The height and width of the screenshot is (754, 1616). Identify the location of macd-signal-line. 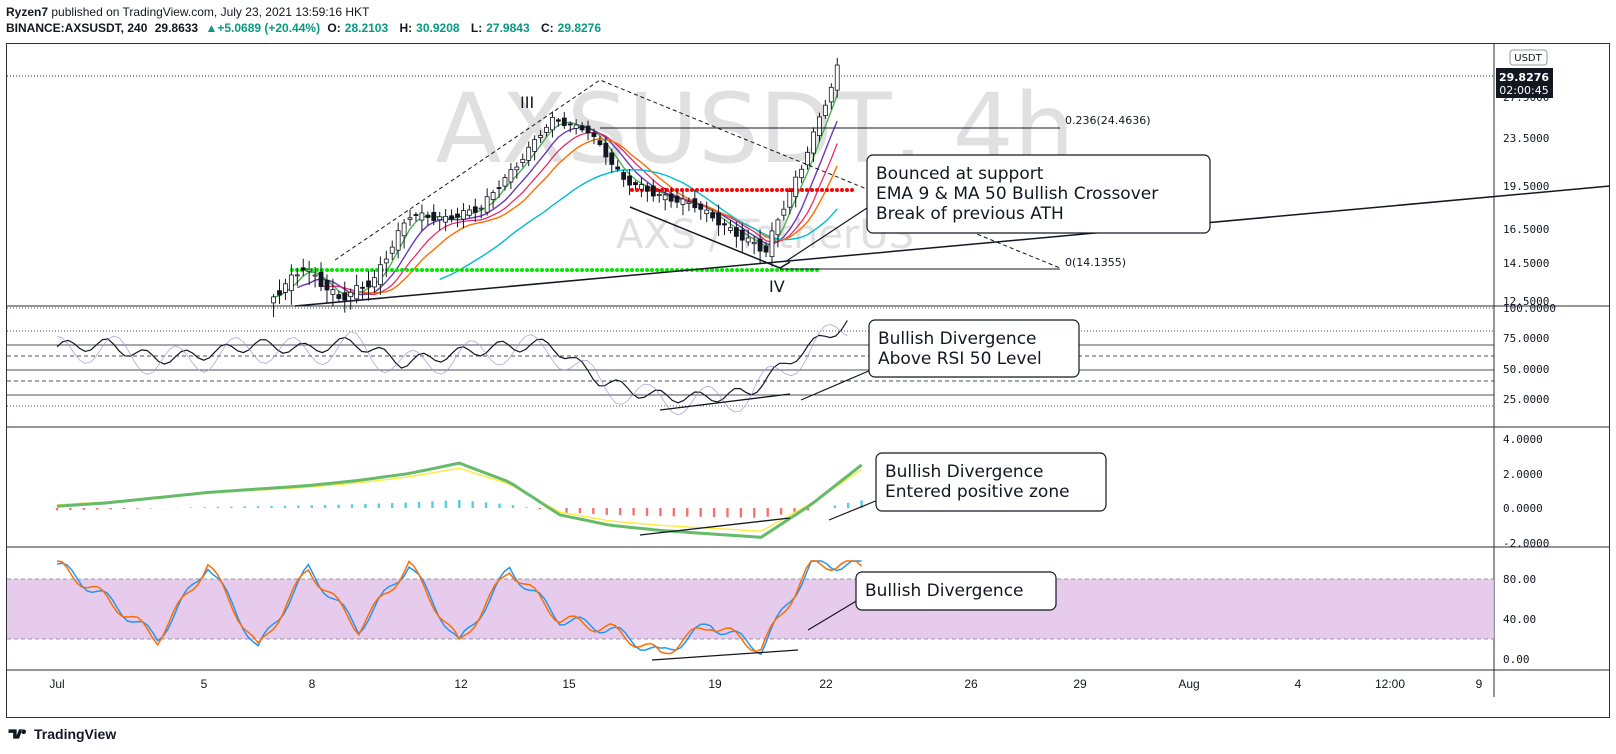
(459, 499).